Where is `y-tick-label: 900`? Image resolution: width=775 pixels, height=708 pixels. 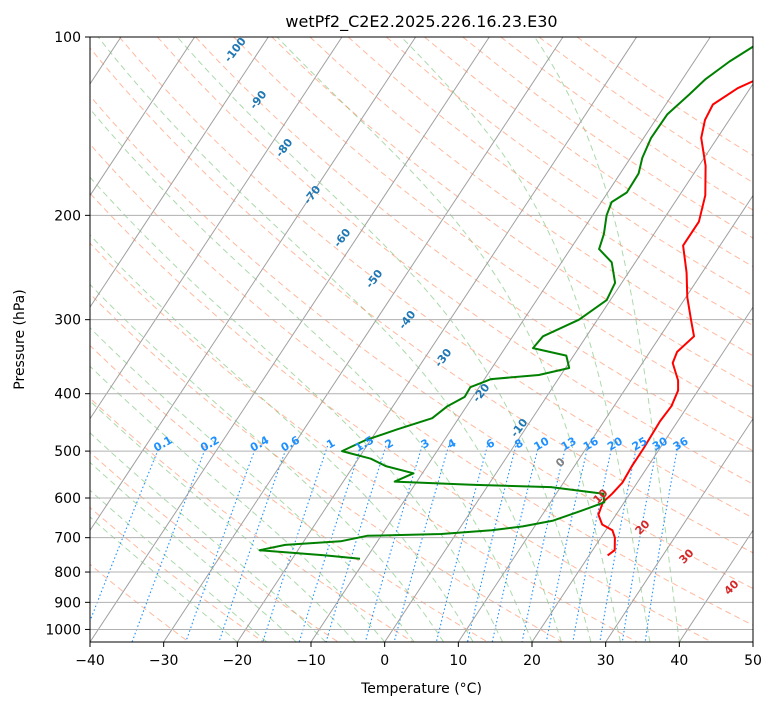
y-tick-label: 900 is located at coordinates (67, 603).